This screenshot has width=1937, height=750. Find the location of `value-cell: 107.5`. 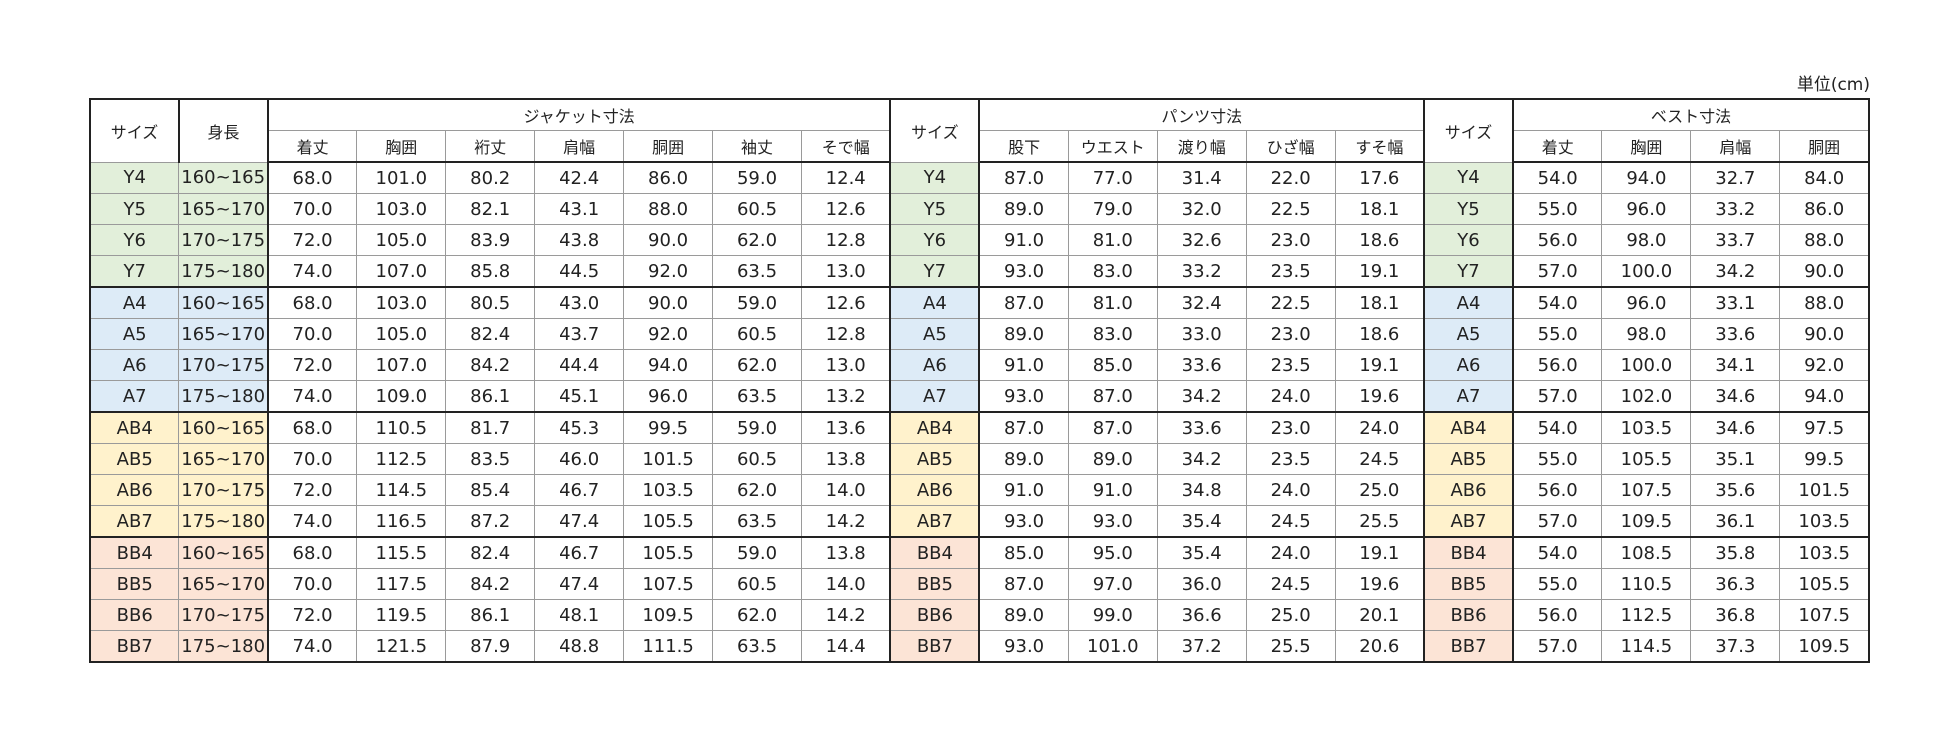

value-cell: 107.5 is located at coordinates (668, 584).